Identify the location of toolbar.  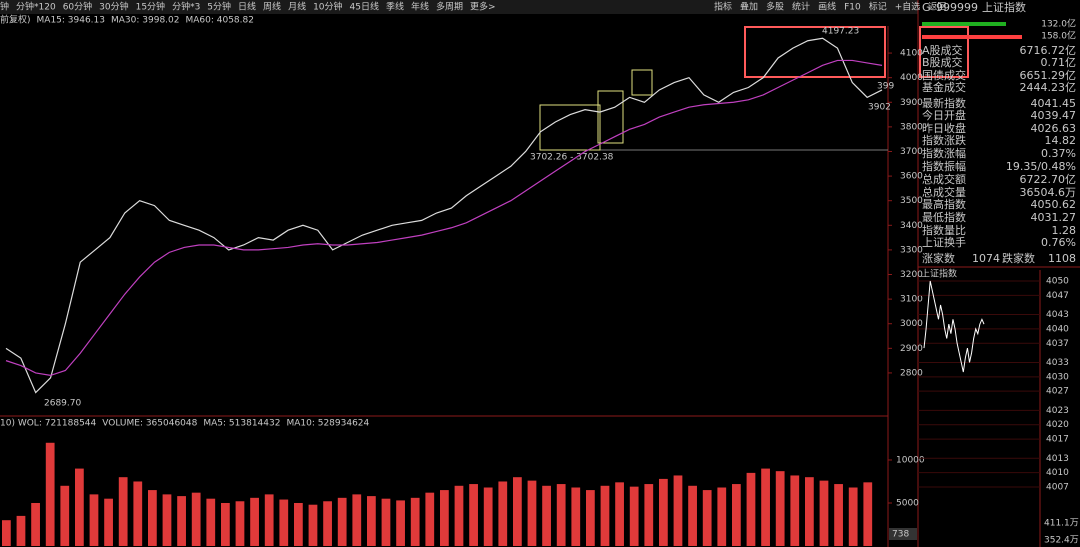
(459, 7).